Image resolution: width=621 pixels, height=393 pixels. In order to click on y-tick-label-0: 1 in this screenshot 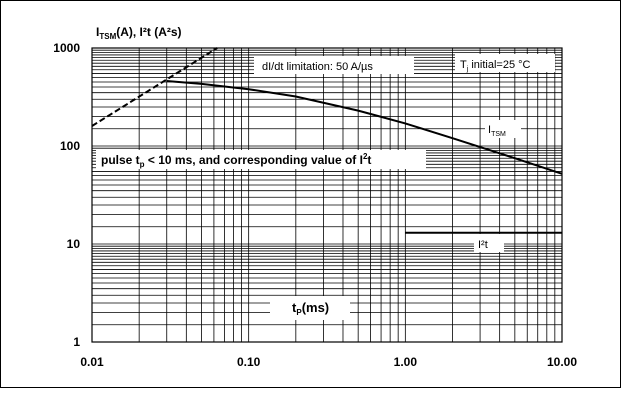, I will do `click(76, 342)`.